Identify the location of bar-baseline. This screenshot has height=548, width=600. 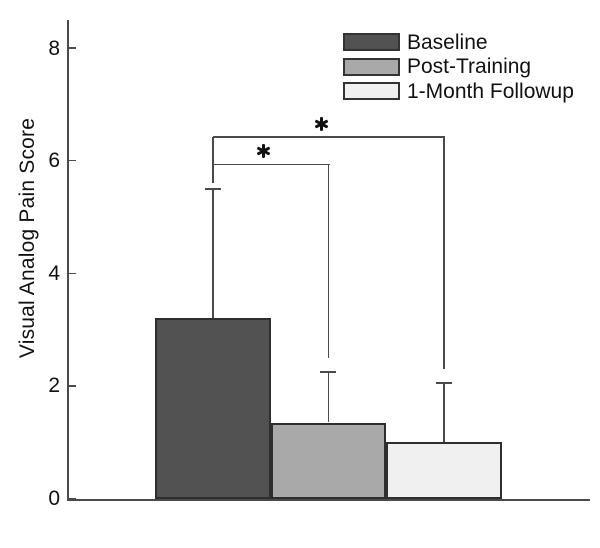
(213, 409).